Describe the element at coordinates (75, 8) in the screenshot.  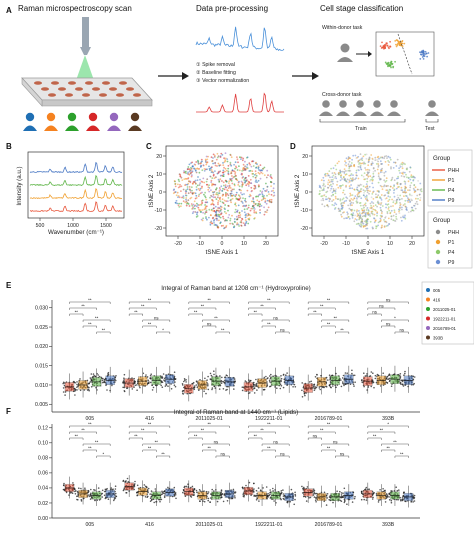
I see `scan-title: Raman microspectroscopy scan` at that location.